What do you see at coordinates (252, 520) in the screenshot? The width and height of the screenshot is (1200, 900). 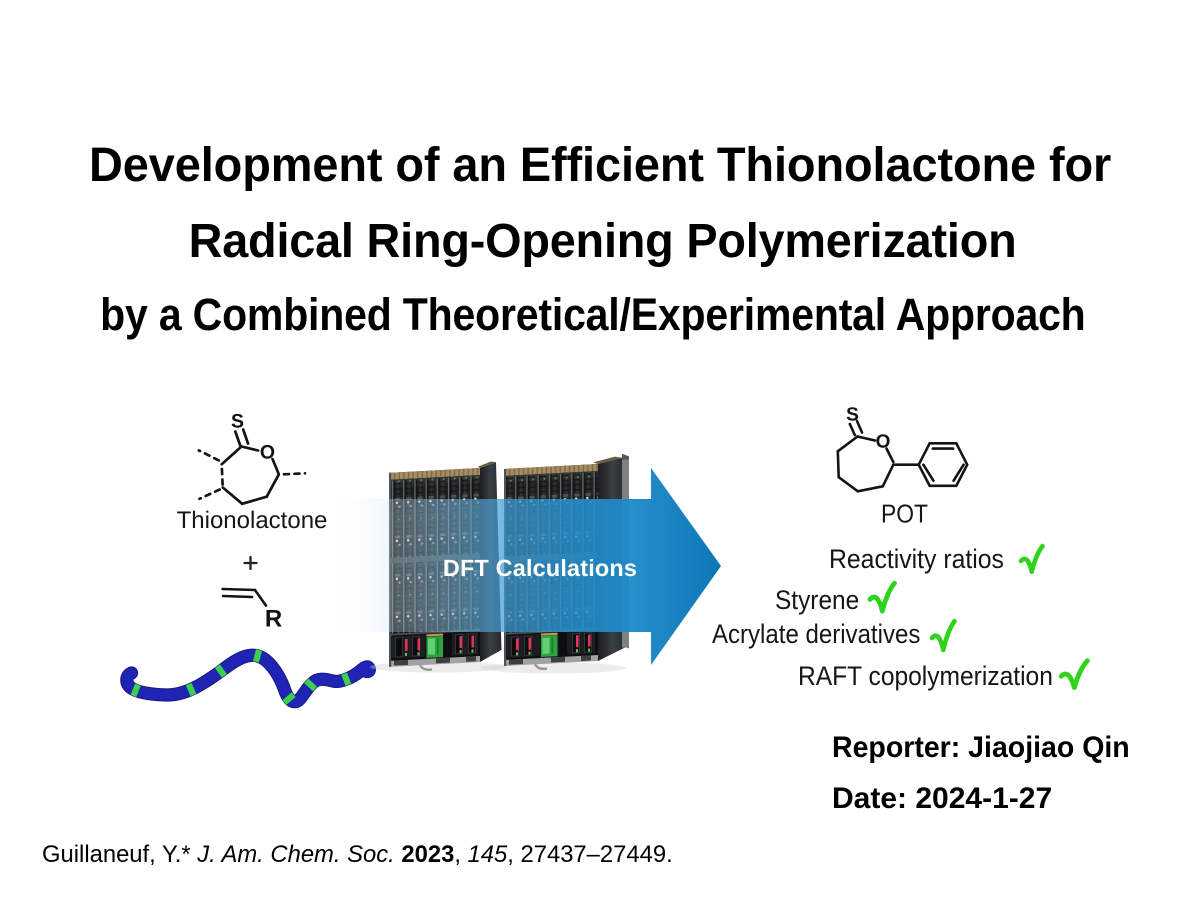 I see `svg-text: Thionolactone` at bounding box center [252, 520].